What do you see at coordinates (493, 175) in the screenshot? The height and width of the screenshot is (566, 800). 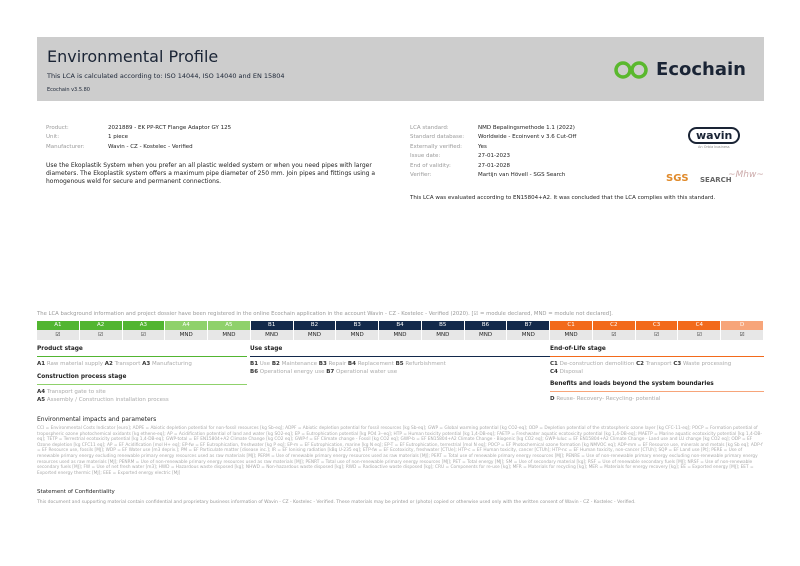 I see `info-row: Verifier: Martijn van Hövell - SGS Search` at bounding box center [493, 175].